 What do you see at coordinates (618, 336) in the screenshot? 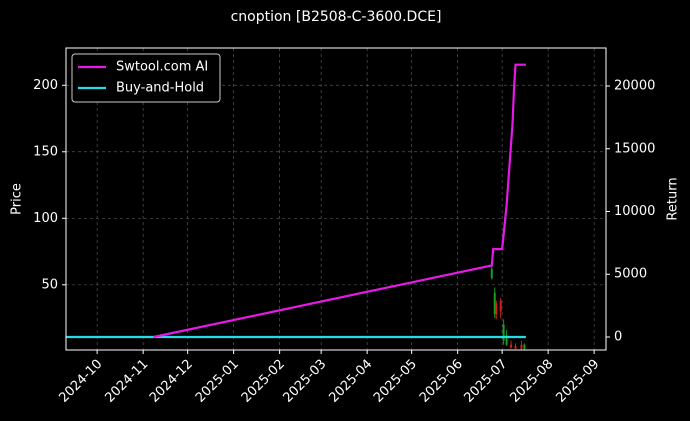
I see `y2-tick-label: 0` at bounding box center [618, 336].